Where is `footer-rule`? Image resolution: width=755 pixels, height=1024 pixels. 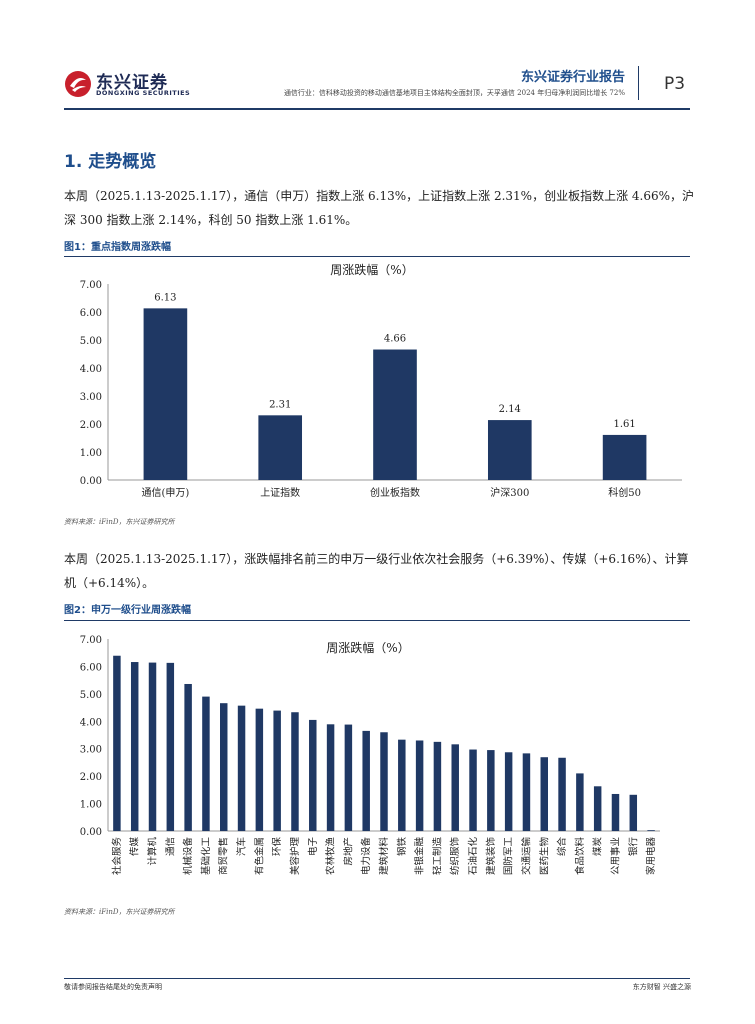
footer-rule is located at coordinates (377, 978).